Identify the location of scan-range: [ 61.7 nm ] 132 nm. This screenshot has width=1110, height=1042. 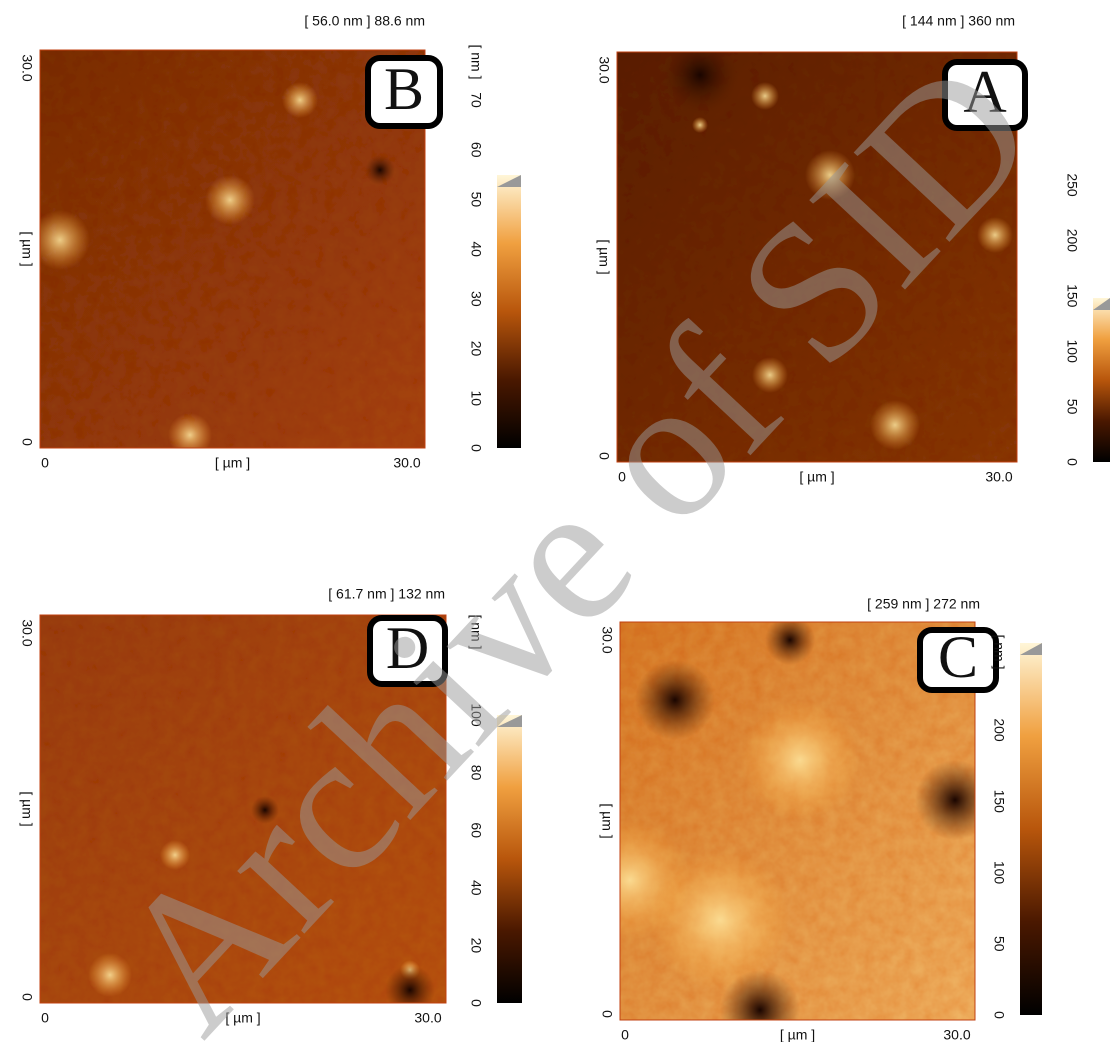
(386, 594).